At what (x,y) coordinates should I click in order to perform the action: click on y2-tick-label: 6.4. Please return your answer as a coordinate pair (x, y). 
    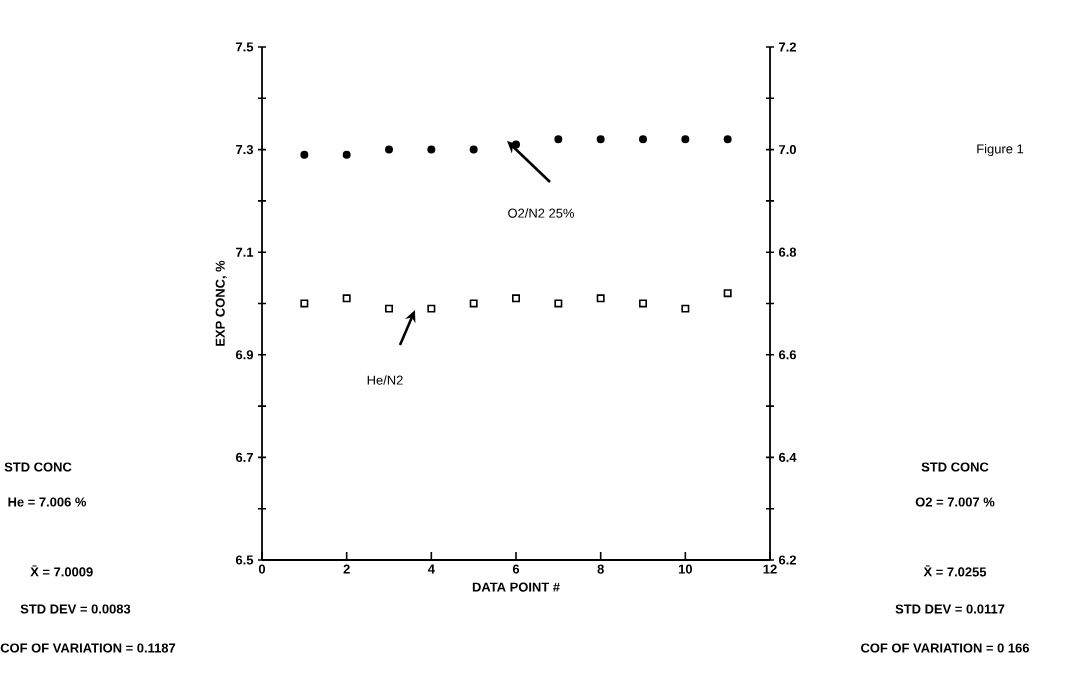
    Looking at the image, I should click on (787, 457).